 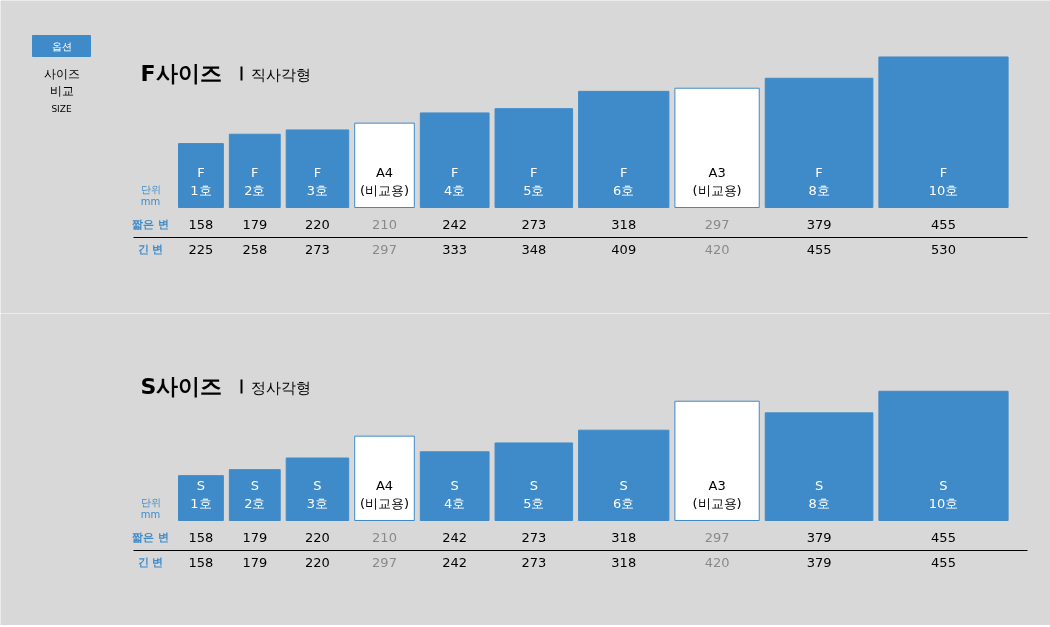 I want to click on category-label: S 4호, so click(x=455, y=494).